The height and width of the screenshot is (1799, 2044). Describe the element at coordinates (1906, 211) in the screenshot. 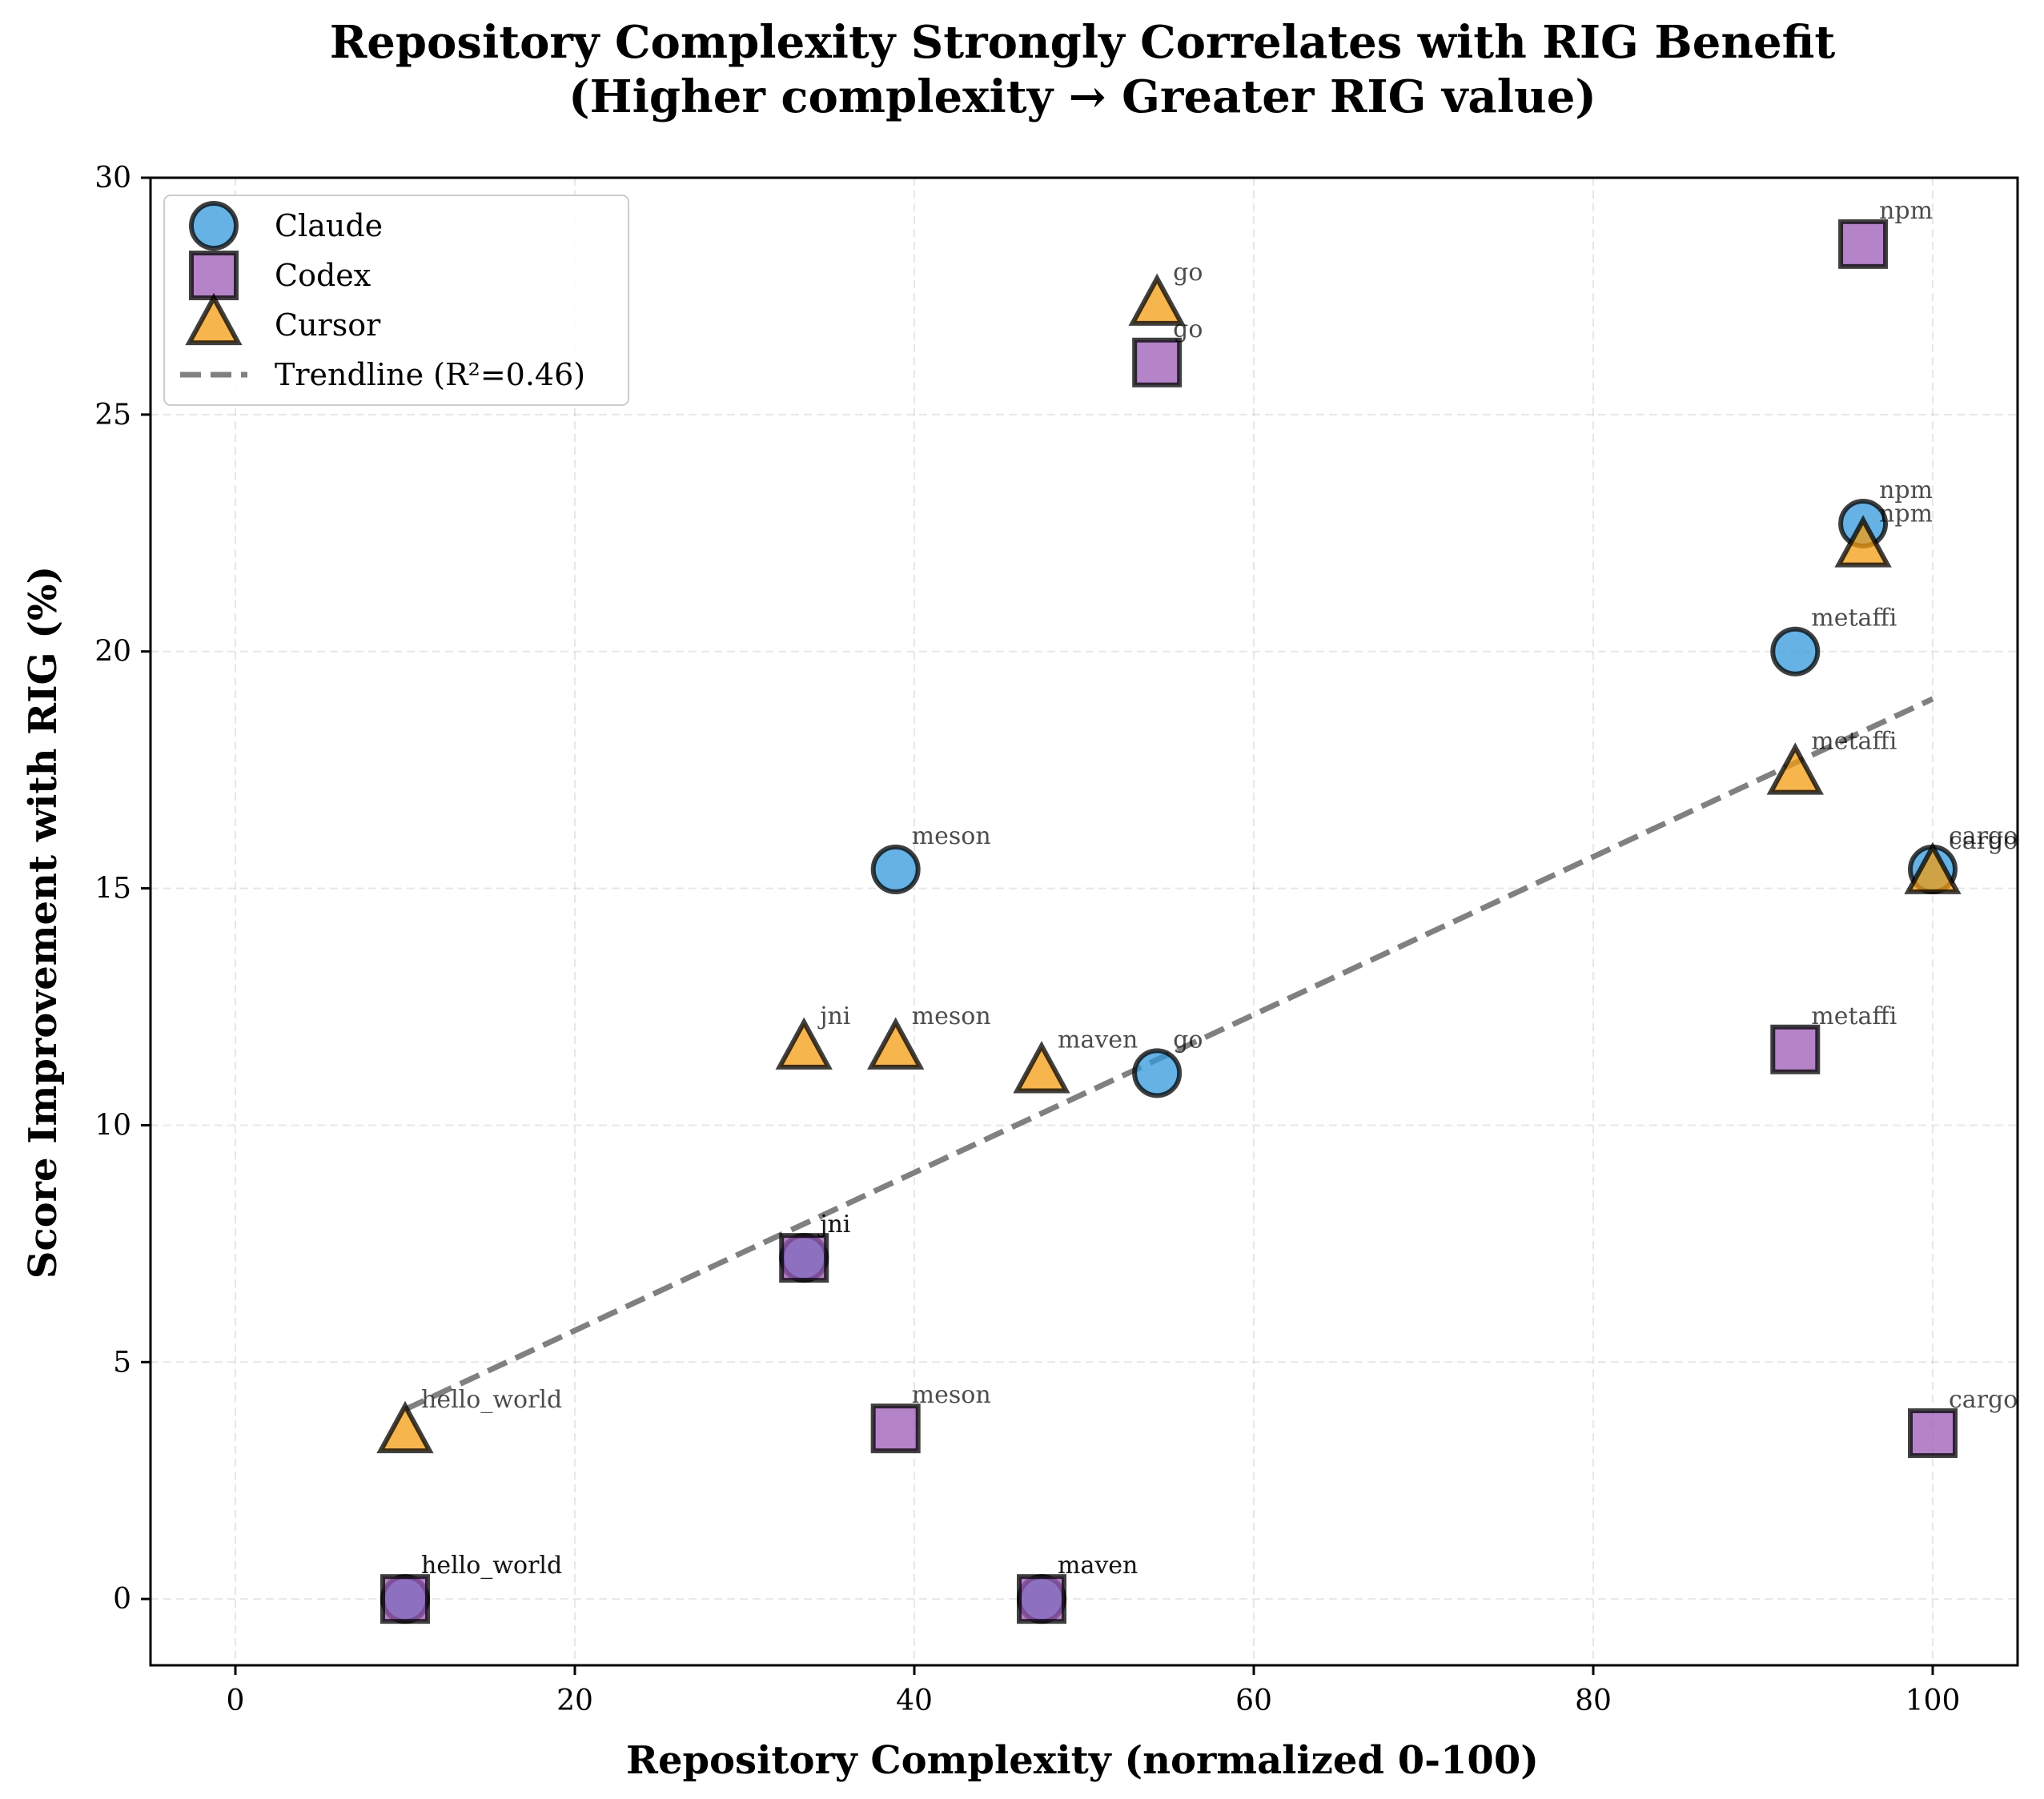

I see `codex-point-label: npm` at that location.